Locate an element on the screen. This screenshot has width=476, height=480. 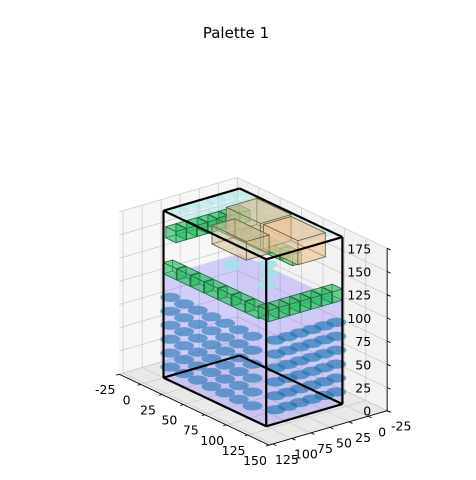
x-axis-line is located at coordinates (194, 409).